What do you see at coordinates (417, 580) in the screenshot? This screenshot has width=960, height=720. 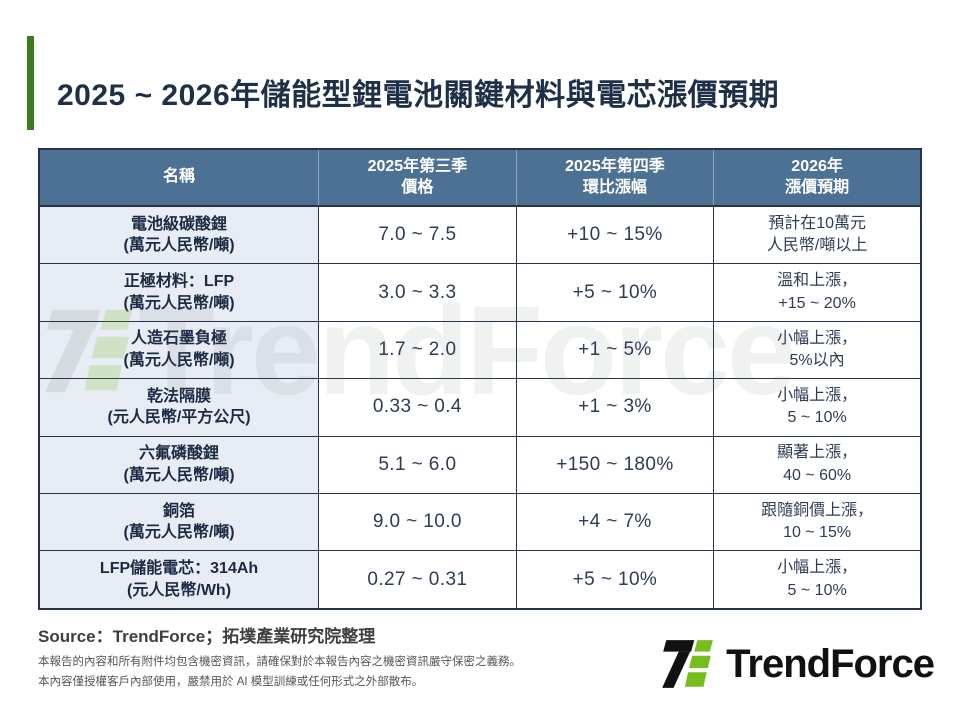 I see `q3-price-cell: 0.27 ~ 0.31` at bounding box center [417, 580].